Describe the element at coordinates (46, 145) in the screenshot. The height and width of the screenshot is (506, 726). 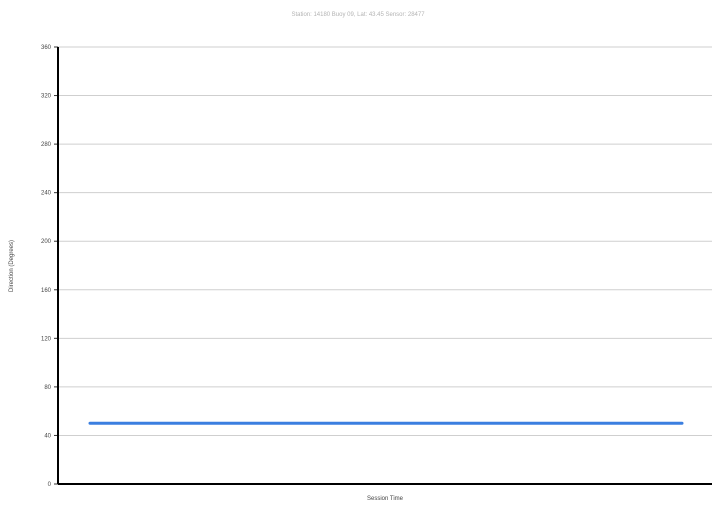
I see `y-tick-label-280: 280` at that location.